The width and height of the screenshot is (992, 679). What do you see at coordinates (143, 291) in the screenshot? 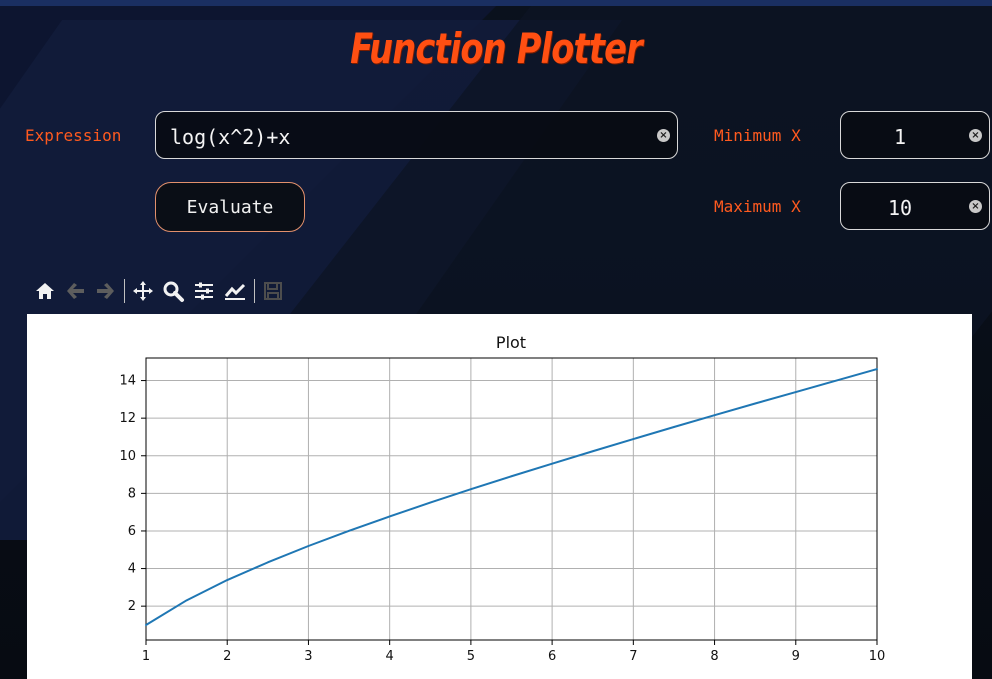
I see `pan-move-icon` at bounding box center [143, 291].